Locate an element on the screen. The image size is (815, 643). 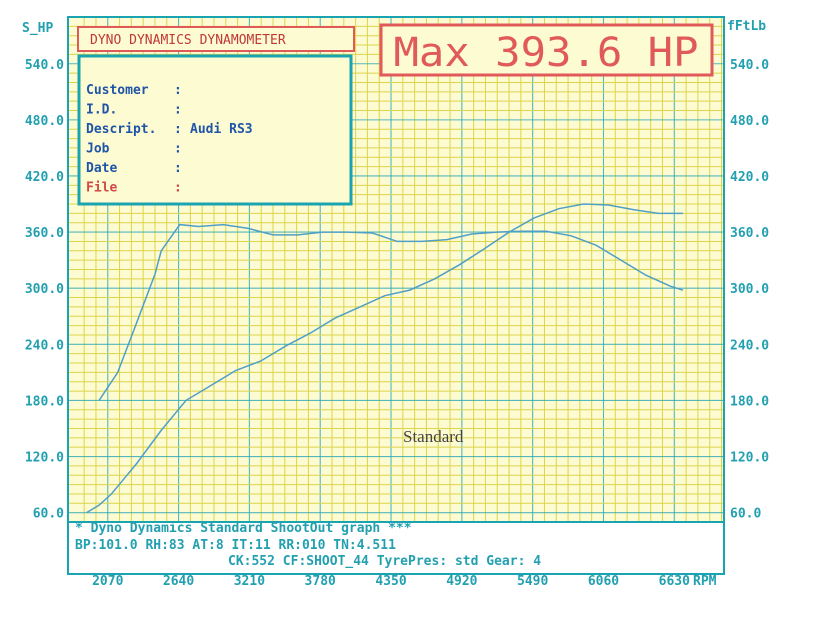
x-axis-label: RPM is located at coordinates (705, 581).